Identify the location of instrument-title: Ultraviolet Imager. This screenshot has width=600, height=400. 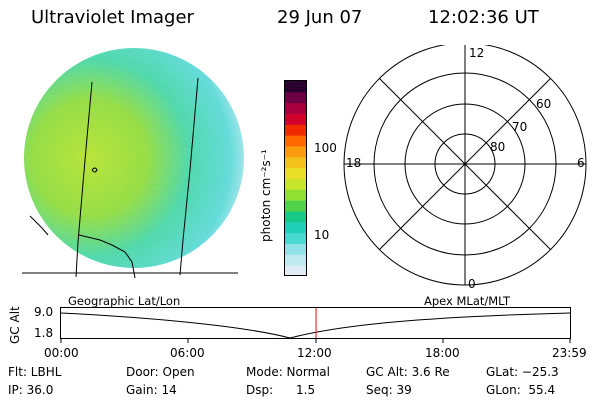
(112, 17).